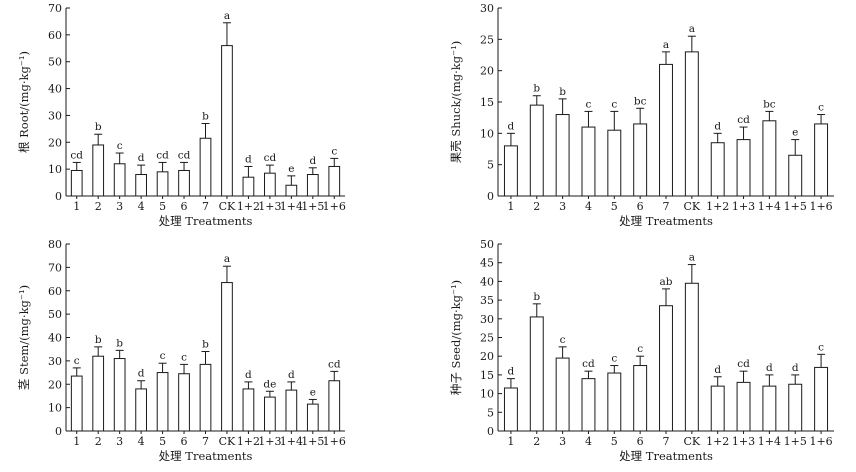 Image resolution: width=856 pixels, height=472 pixels. I want to click on y-tick-label: 15, so click(487, 102).